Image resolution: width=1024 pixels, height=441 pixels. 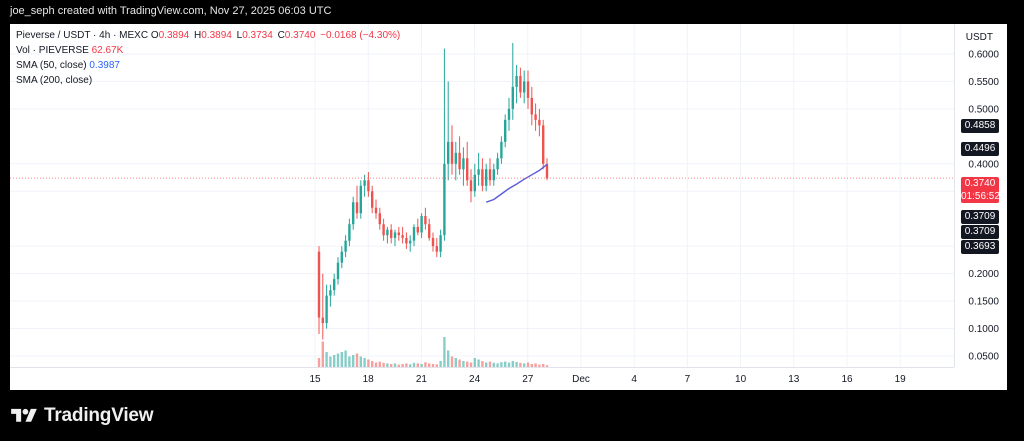 I want to click on legend-sma200-label: SMA (200, close), so click(x=54, y=80).